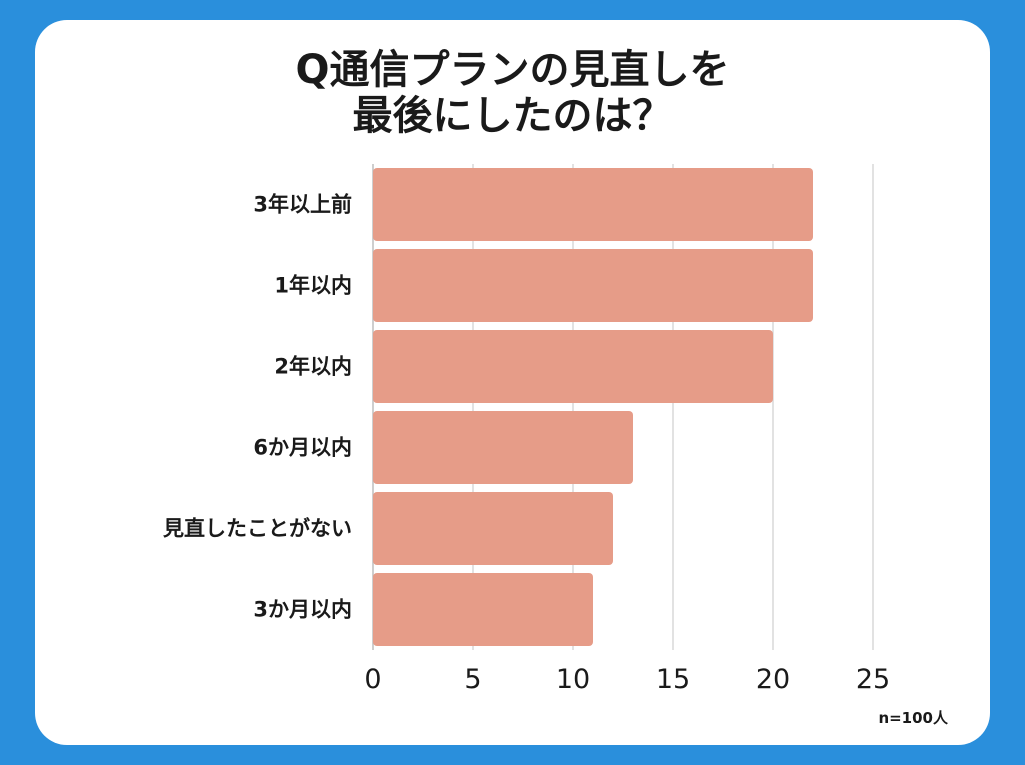 Image resolution: width=1025 pixels, height=765 pixels. Describe the element at coordinates (673, 679) in the screenshot. I see `x-tick-label-15: 15` at that location.